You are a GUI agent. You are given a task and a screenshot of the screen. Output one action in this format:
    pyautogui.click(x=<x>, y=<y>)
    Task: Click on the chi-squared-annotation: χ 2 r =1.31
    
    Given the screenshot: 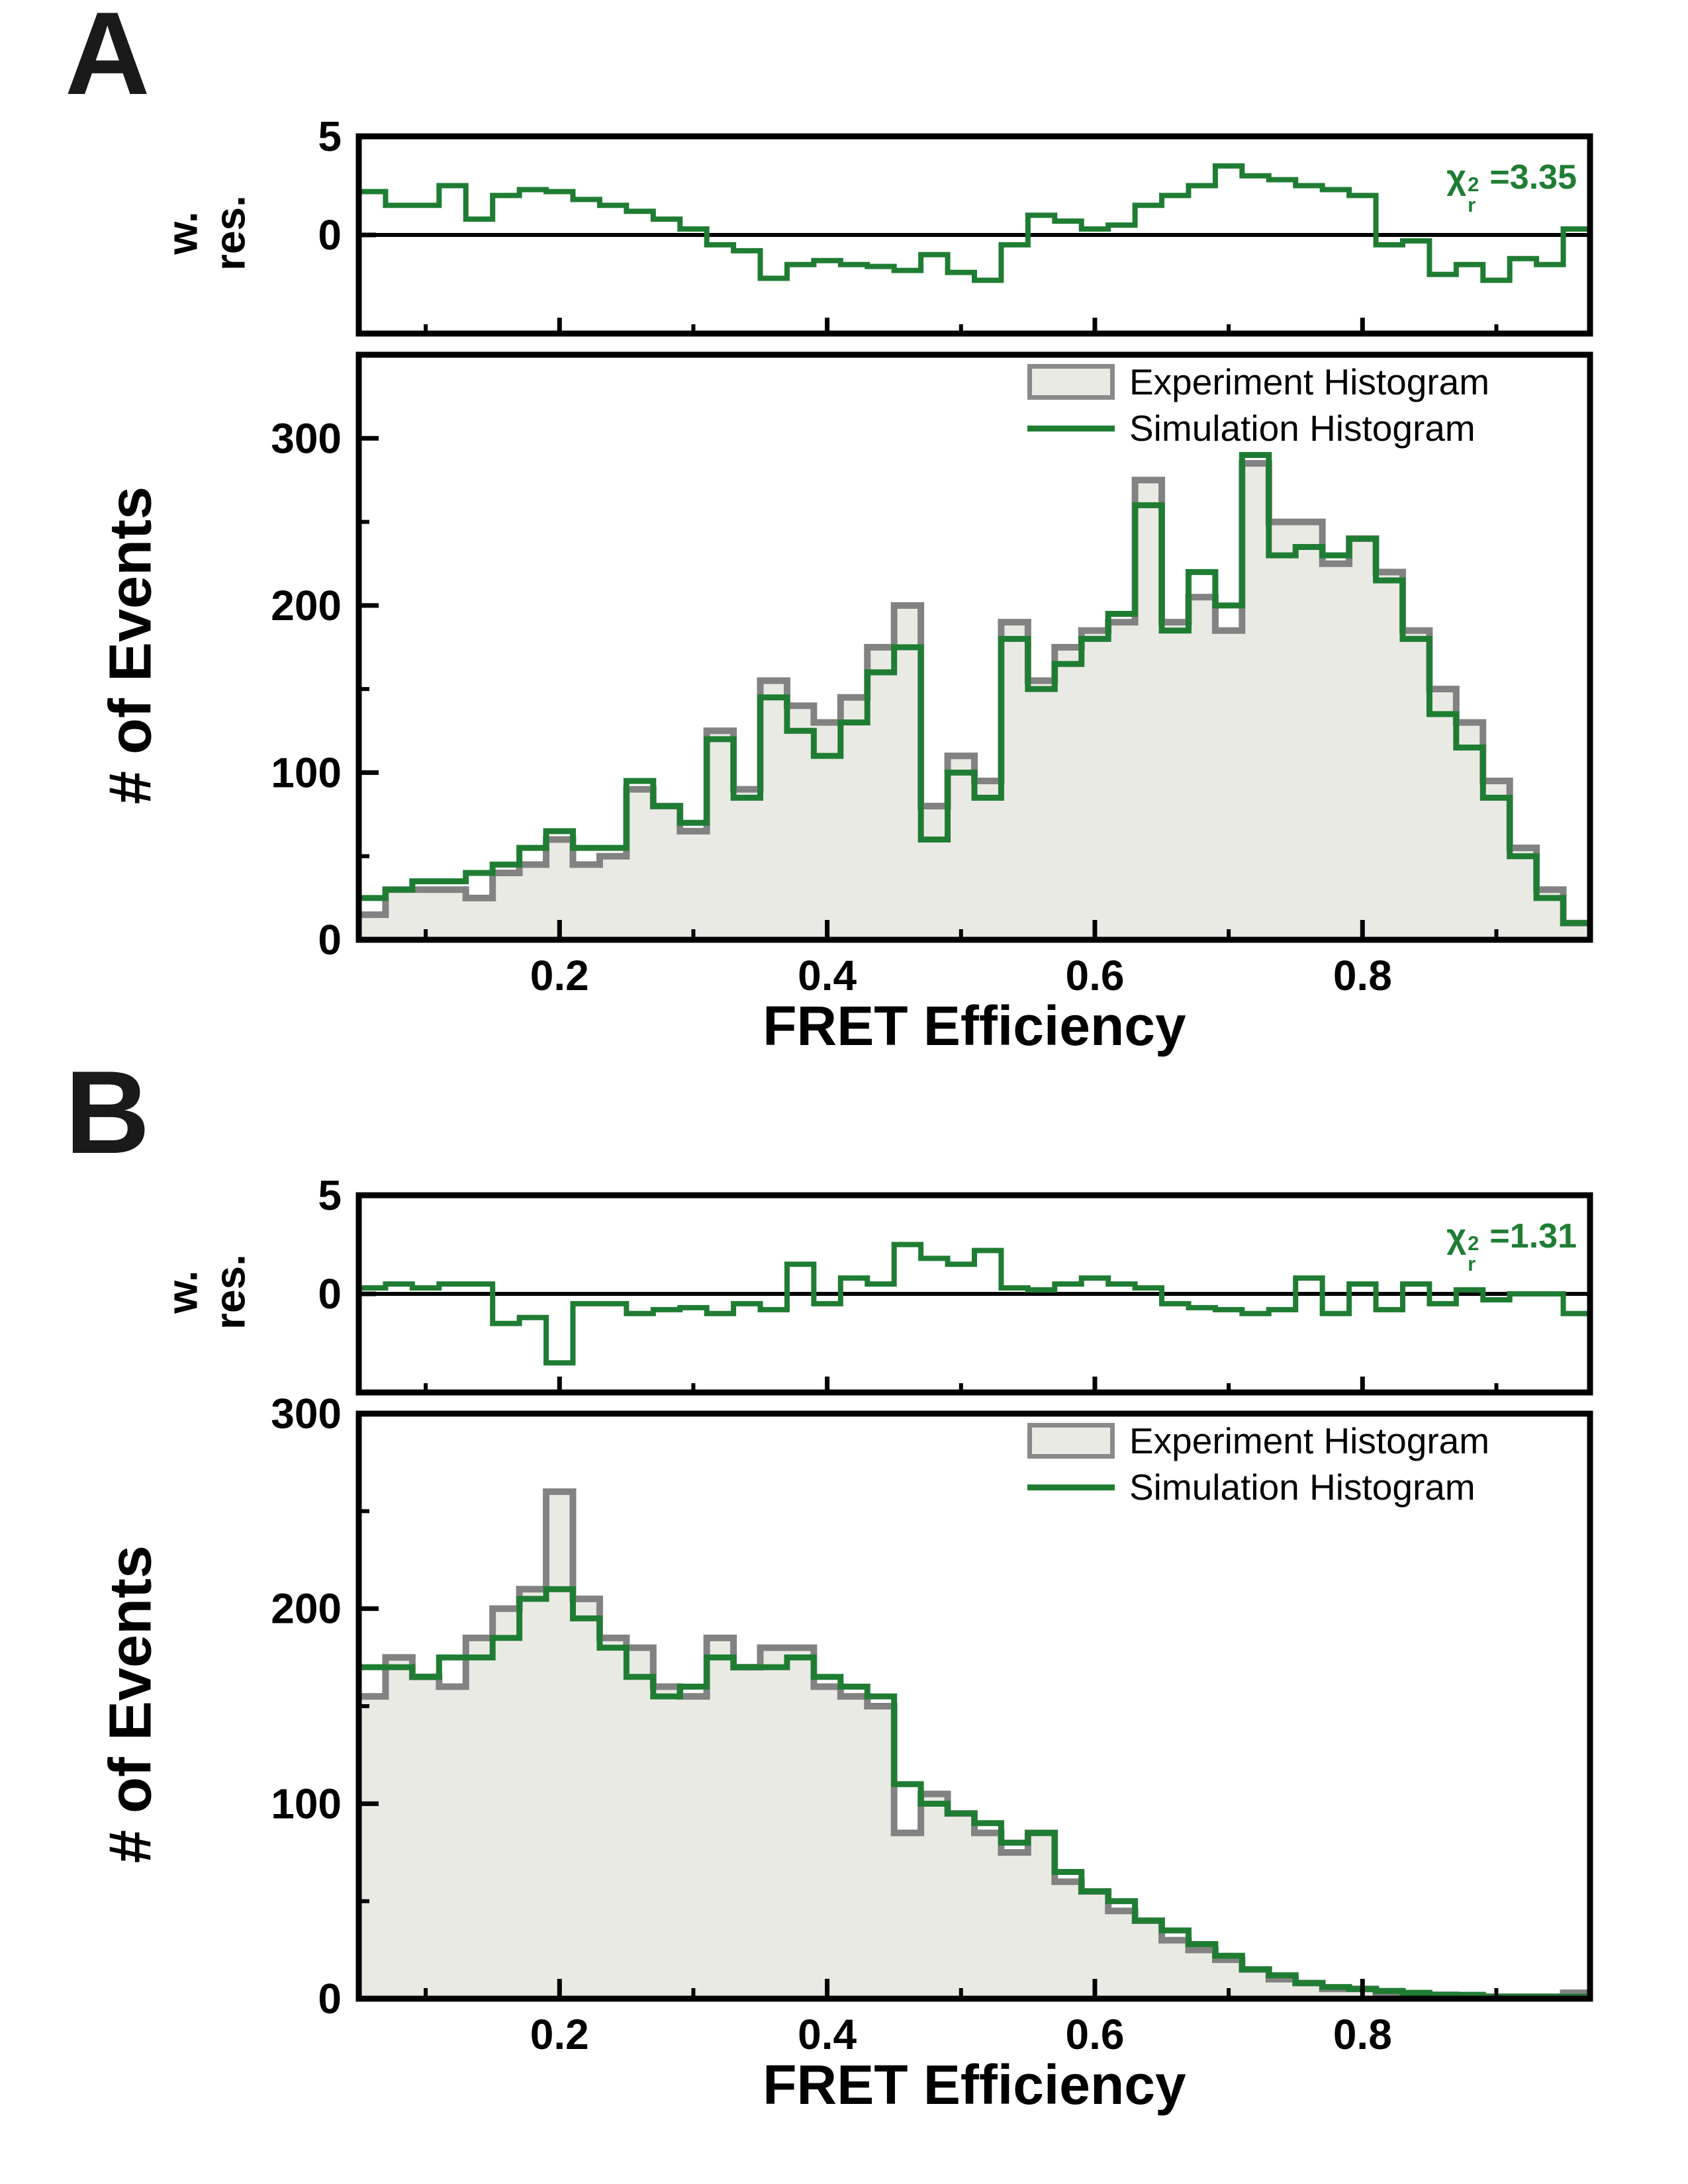 What is the action you would take?
    pyautogui.click(x=1511, y=1245)
    